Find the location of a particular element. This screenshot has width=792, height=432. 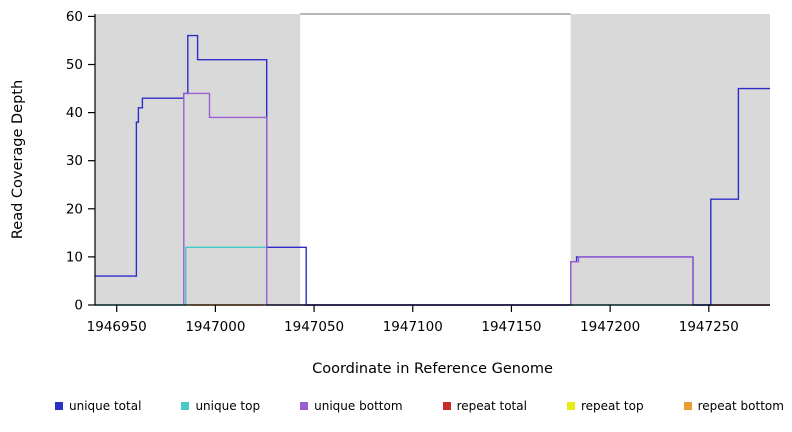

legend-swatch-unique-top is located at coordinates (185, 406).